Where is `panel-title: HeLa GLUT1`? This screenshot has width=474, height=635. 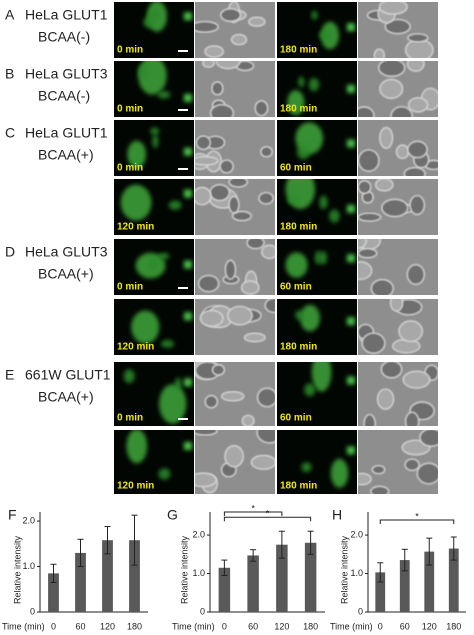 panel-title: HeLa GLUT1 is located at coordinates (66, 133).